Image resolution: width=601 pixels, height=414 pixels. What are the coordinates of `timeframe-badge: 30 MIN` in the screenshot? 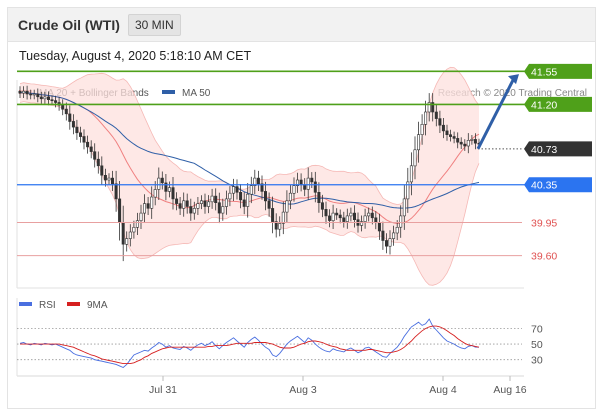 It's located at (154, 25).